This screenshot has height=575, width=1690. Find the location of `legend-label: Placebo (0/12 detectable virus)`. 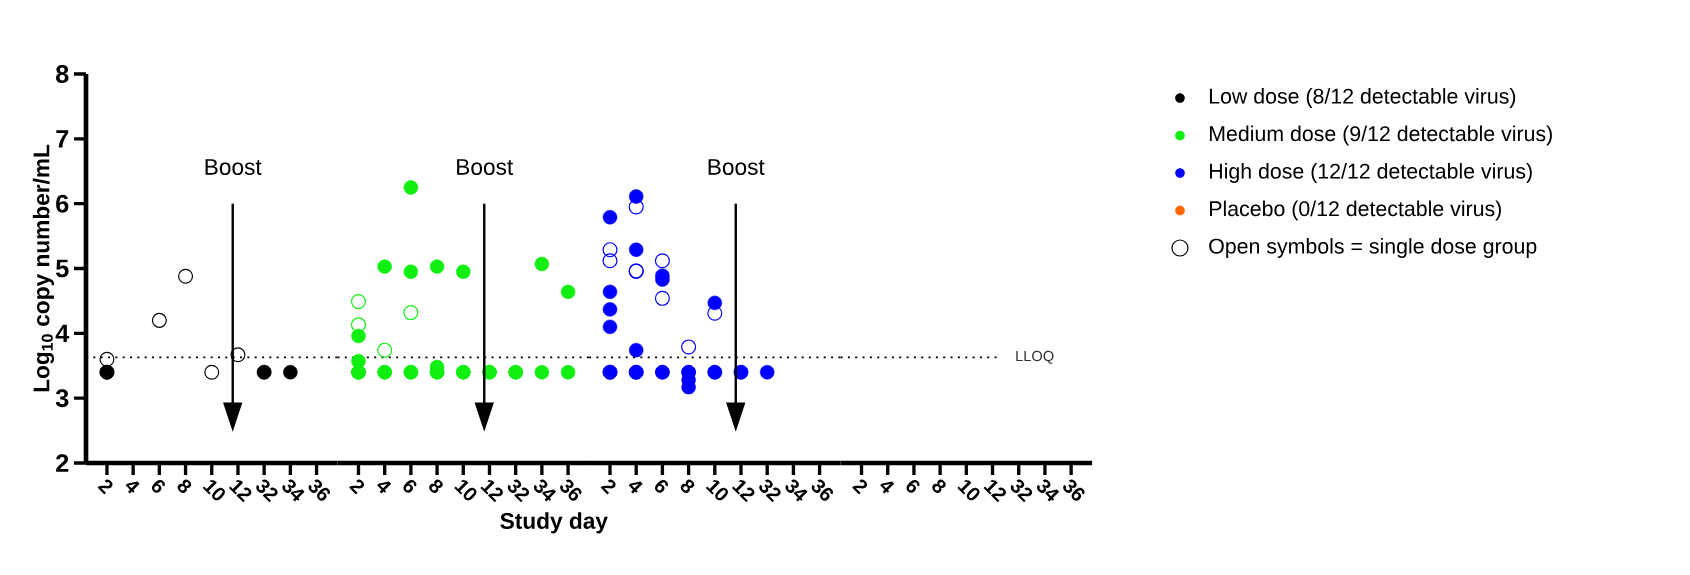

legend-label: Placebo (0/12 detectable virus) is located at coordinates (1355, 210).